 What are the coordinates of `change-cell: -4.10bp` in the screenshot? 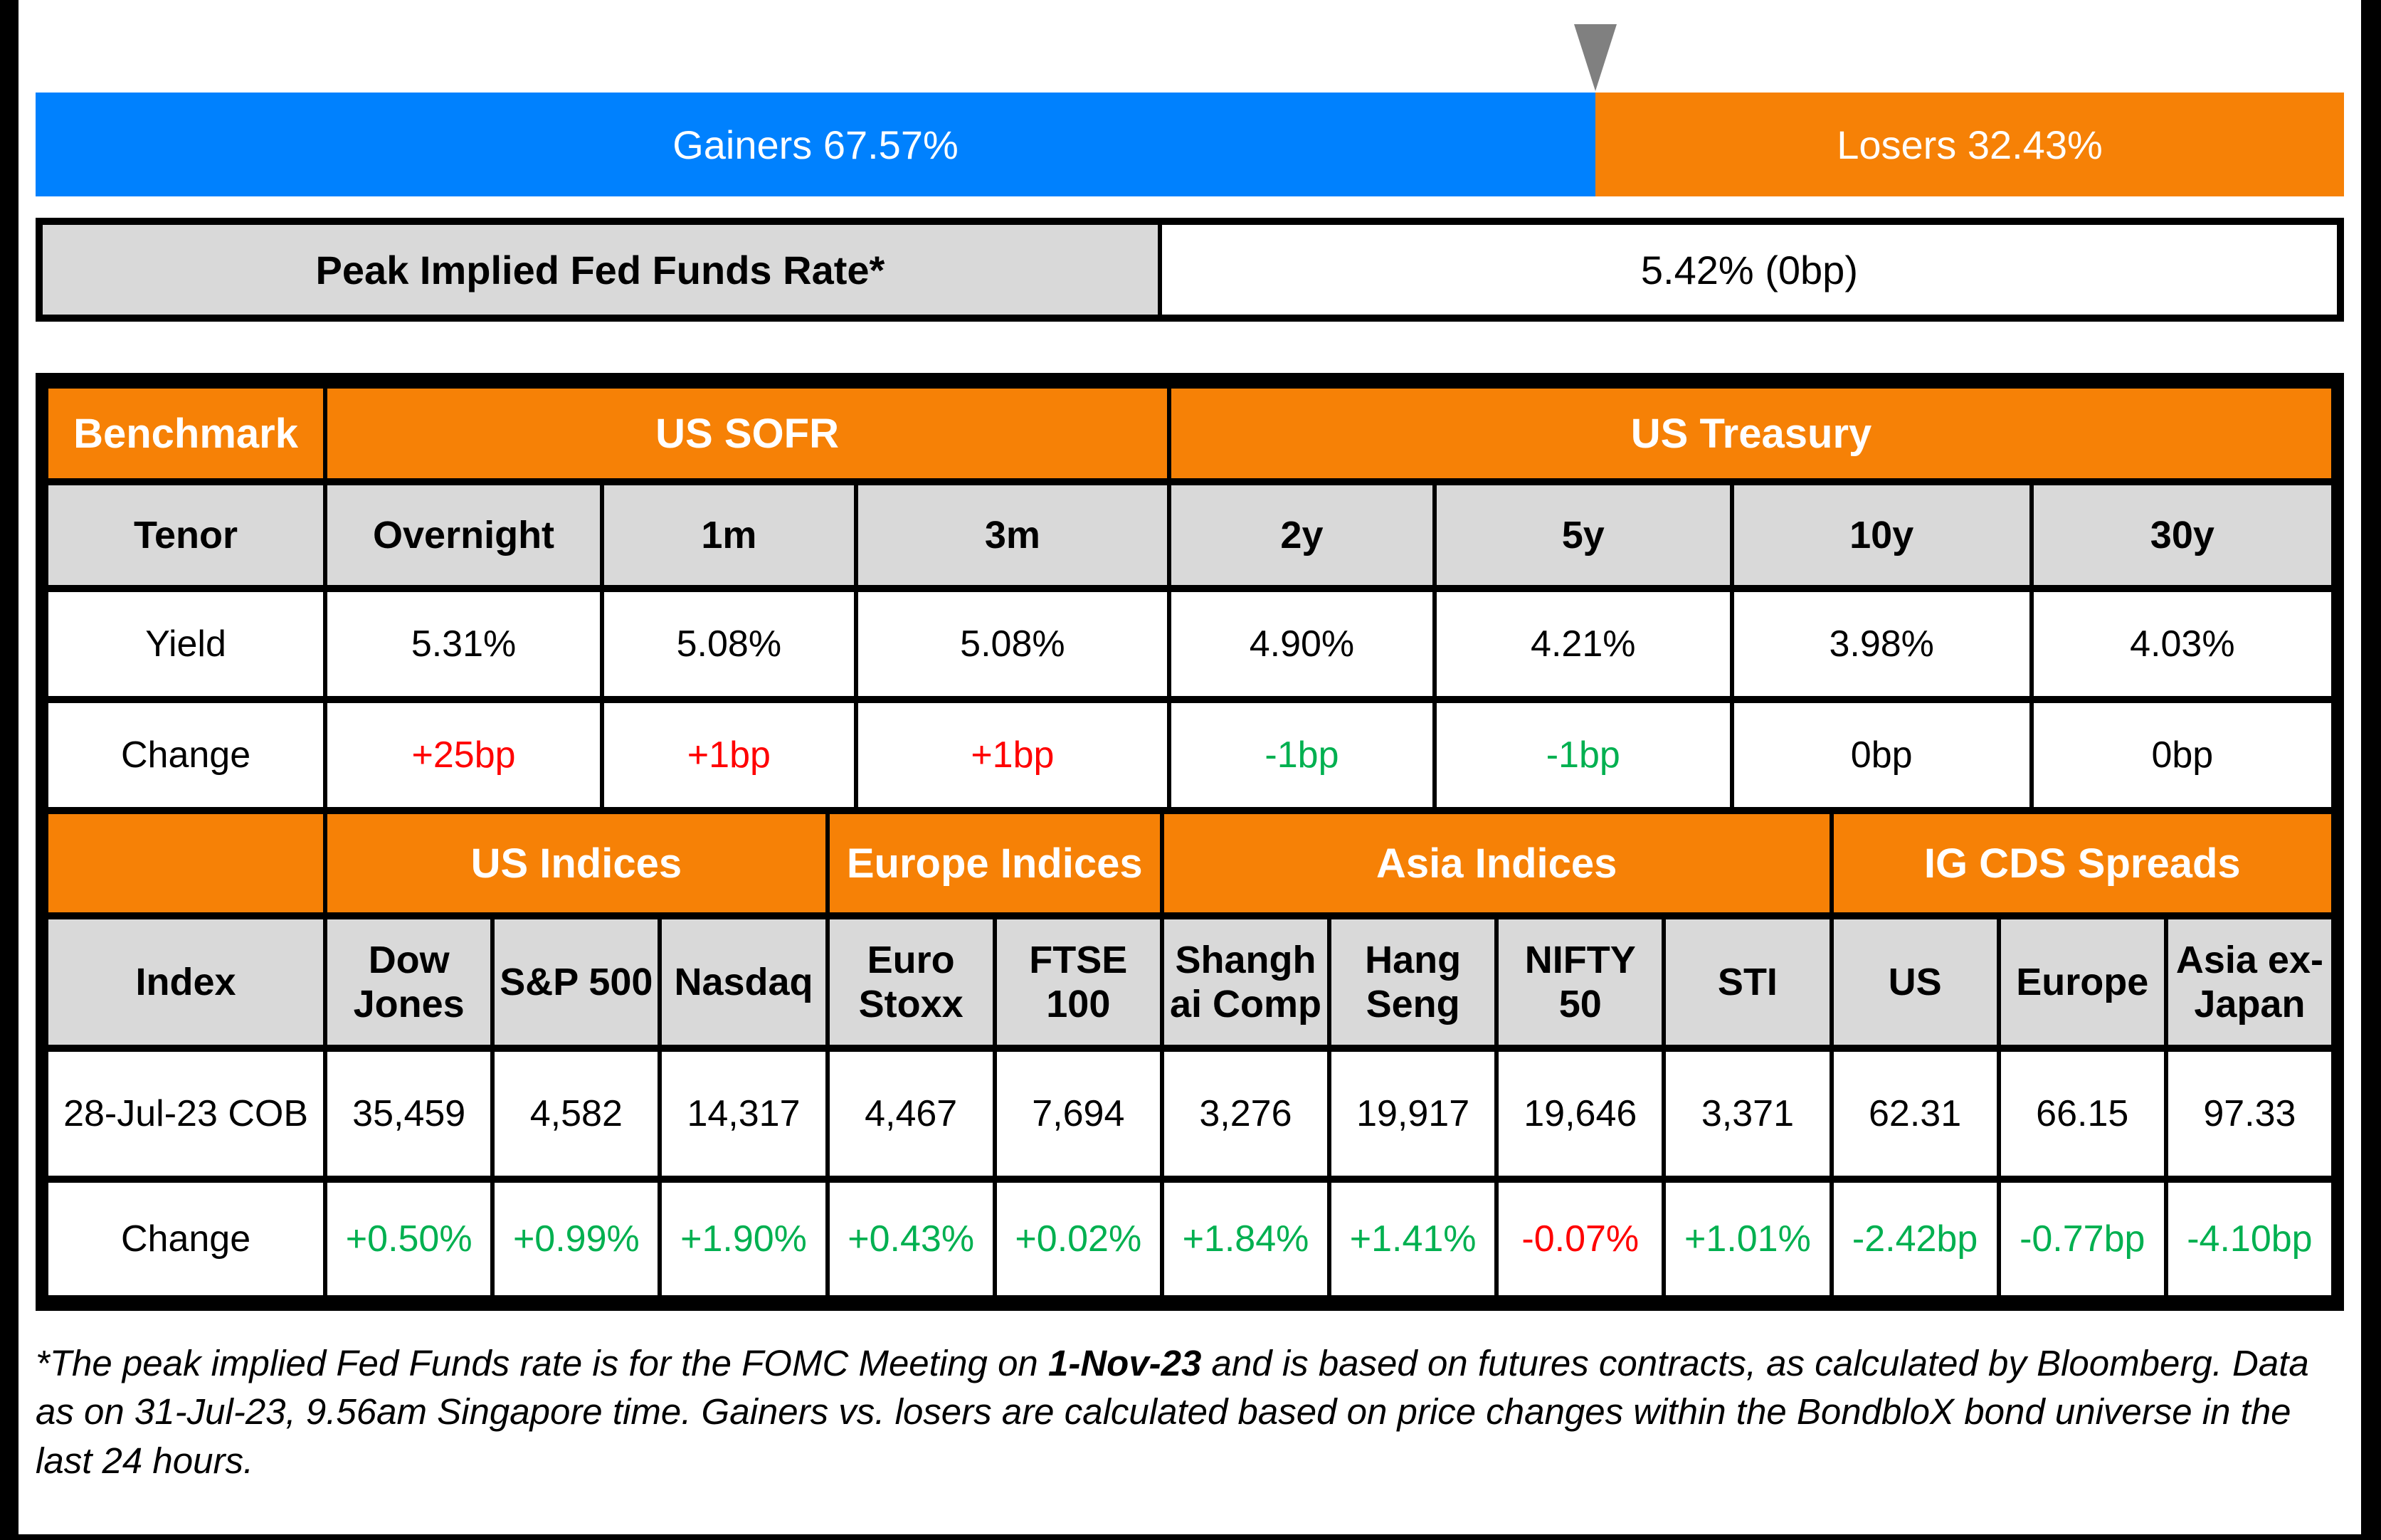 It's located at (2250, 1239).